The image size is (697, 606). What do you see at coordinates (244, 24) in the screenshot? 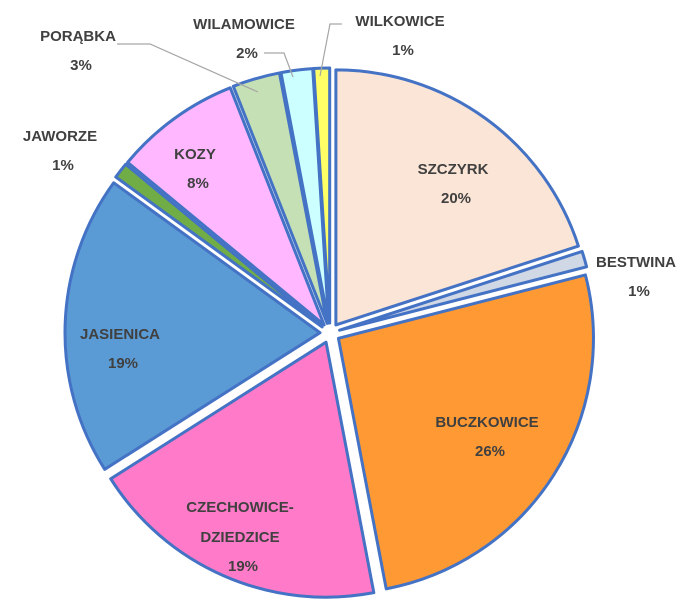
I see `slice-label: WILAMOWICE` at bounding box center [244, 24].